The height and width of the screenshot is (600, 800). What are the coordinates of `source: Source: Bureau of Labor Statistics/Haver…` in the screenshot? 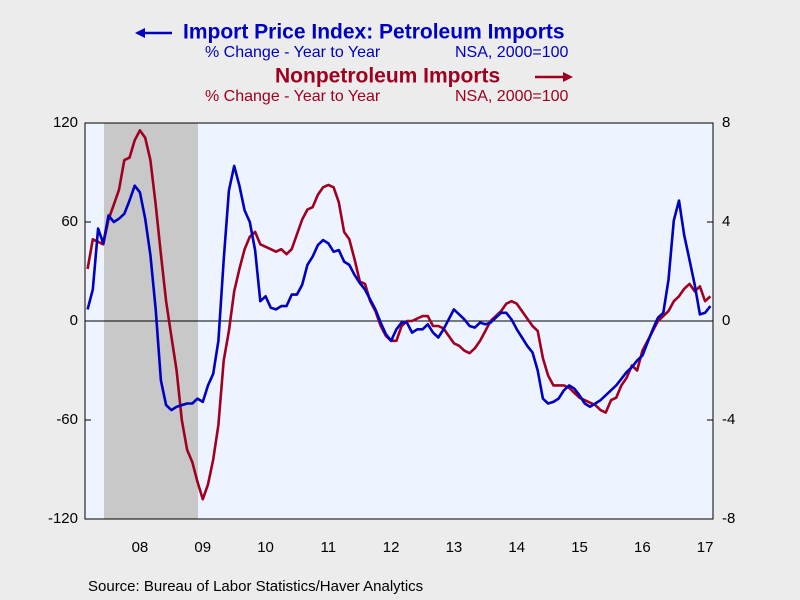 It's located at (255, 586).